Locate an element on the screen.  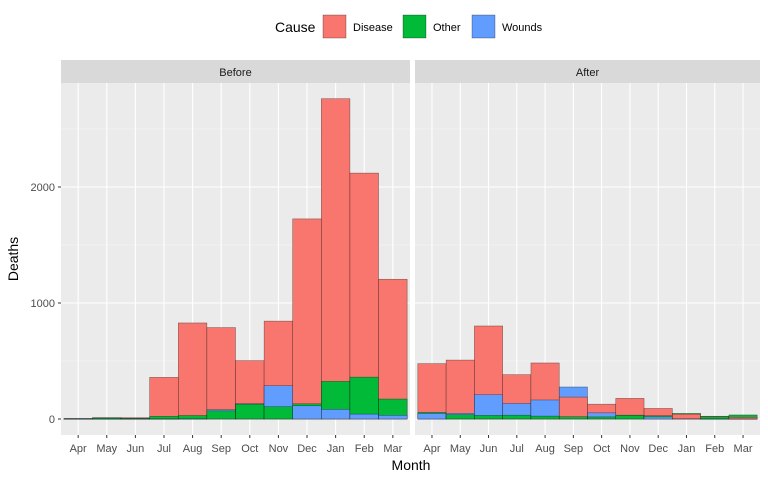
legend-key-wounds is located at coordinates (483, 26).